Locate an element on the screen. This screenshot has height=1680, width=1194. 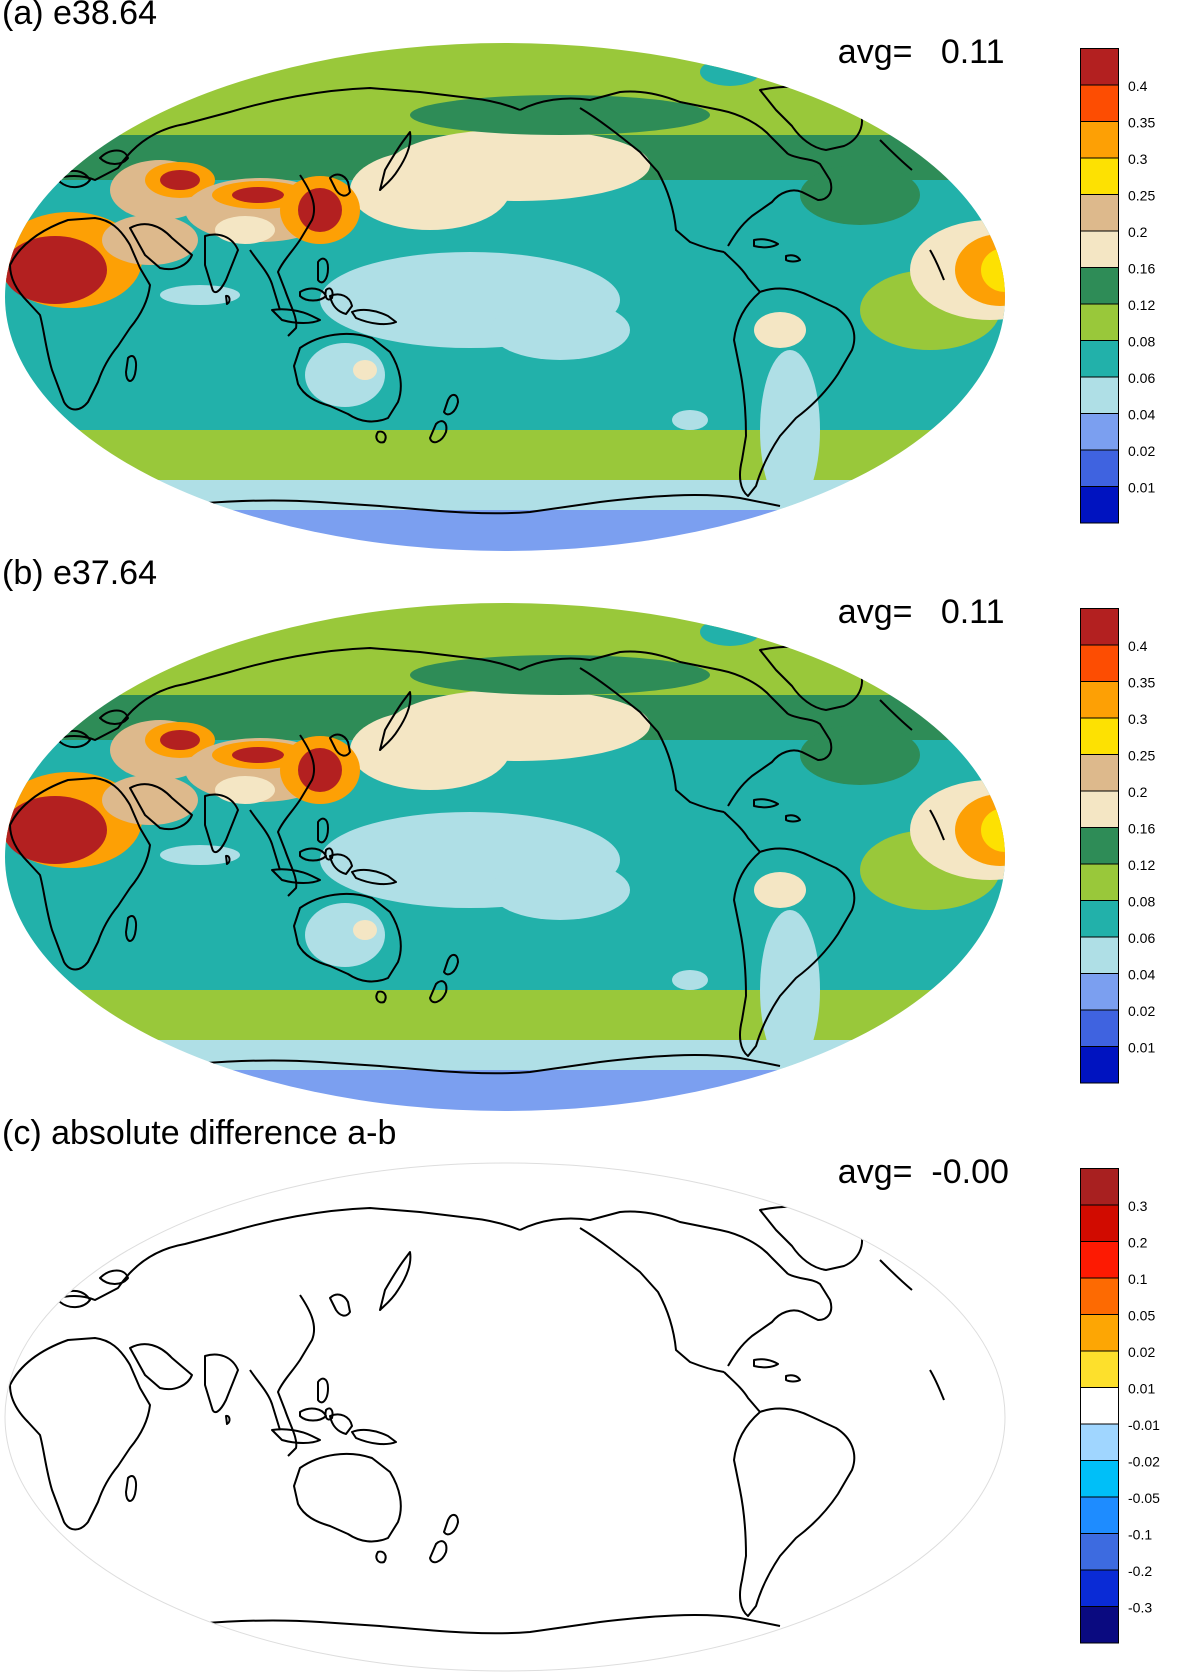
colorbar-tick-label: 0.1 is located at coordinates (1138, 1279).